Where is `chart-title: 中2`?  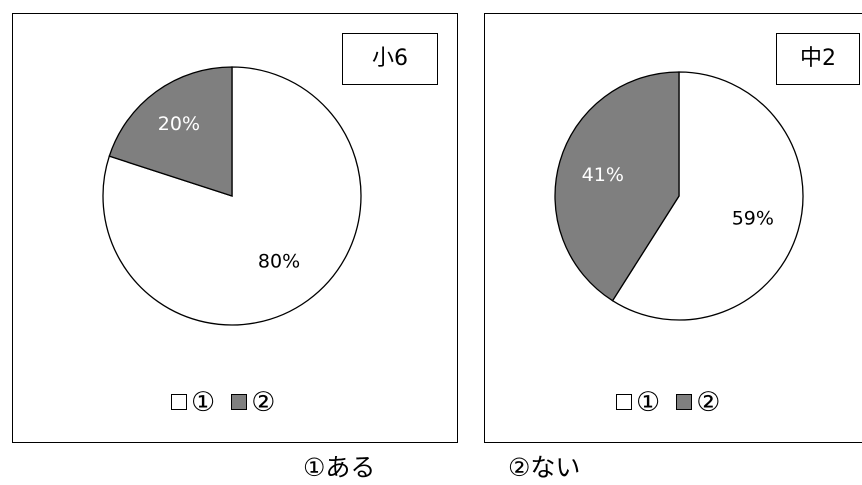
chart-title: 中2 is located at coordinates (818, 59).